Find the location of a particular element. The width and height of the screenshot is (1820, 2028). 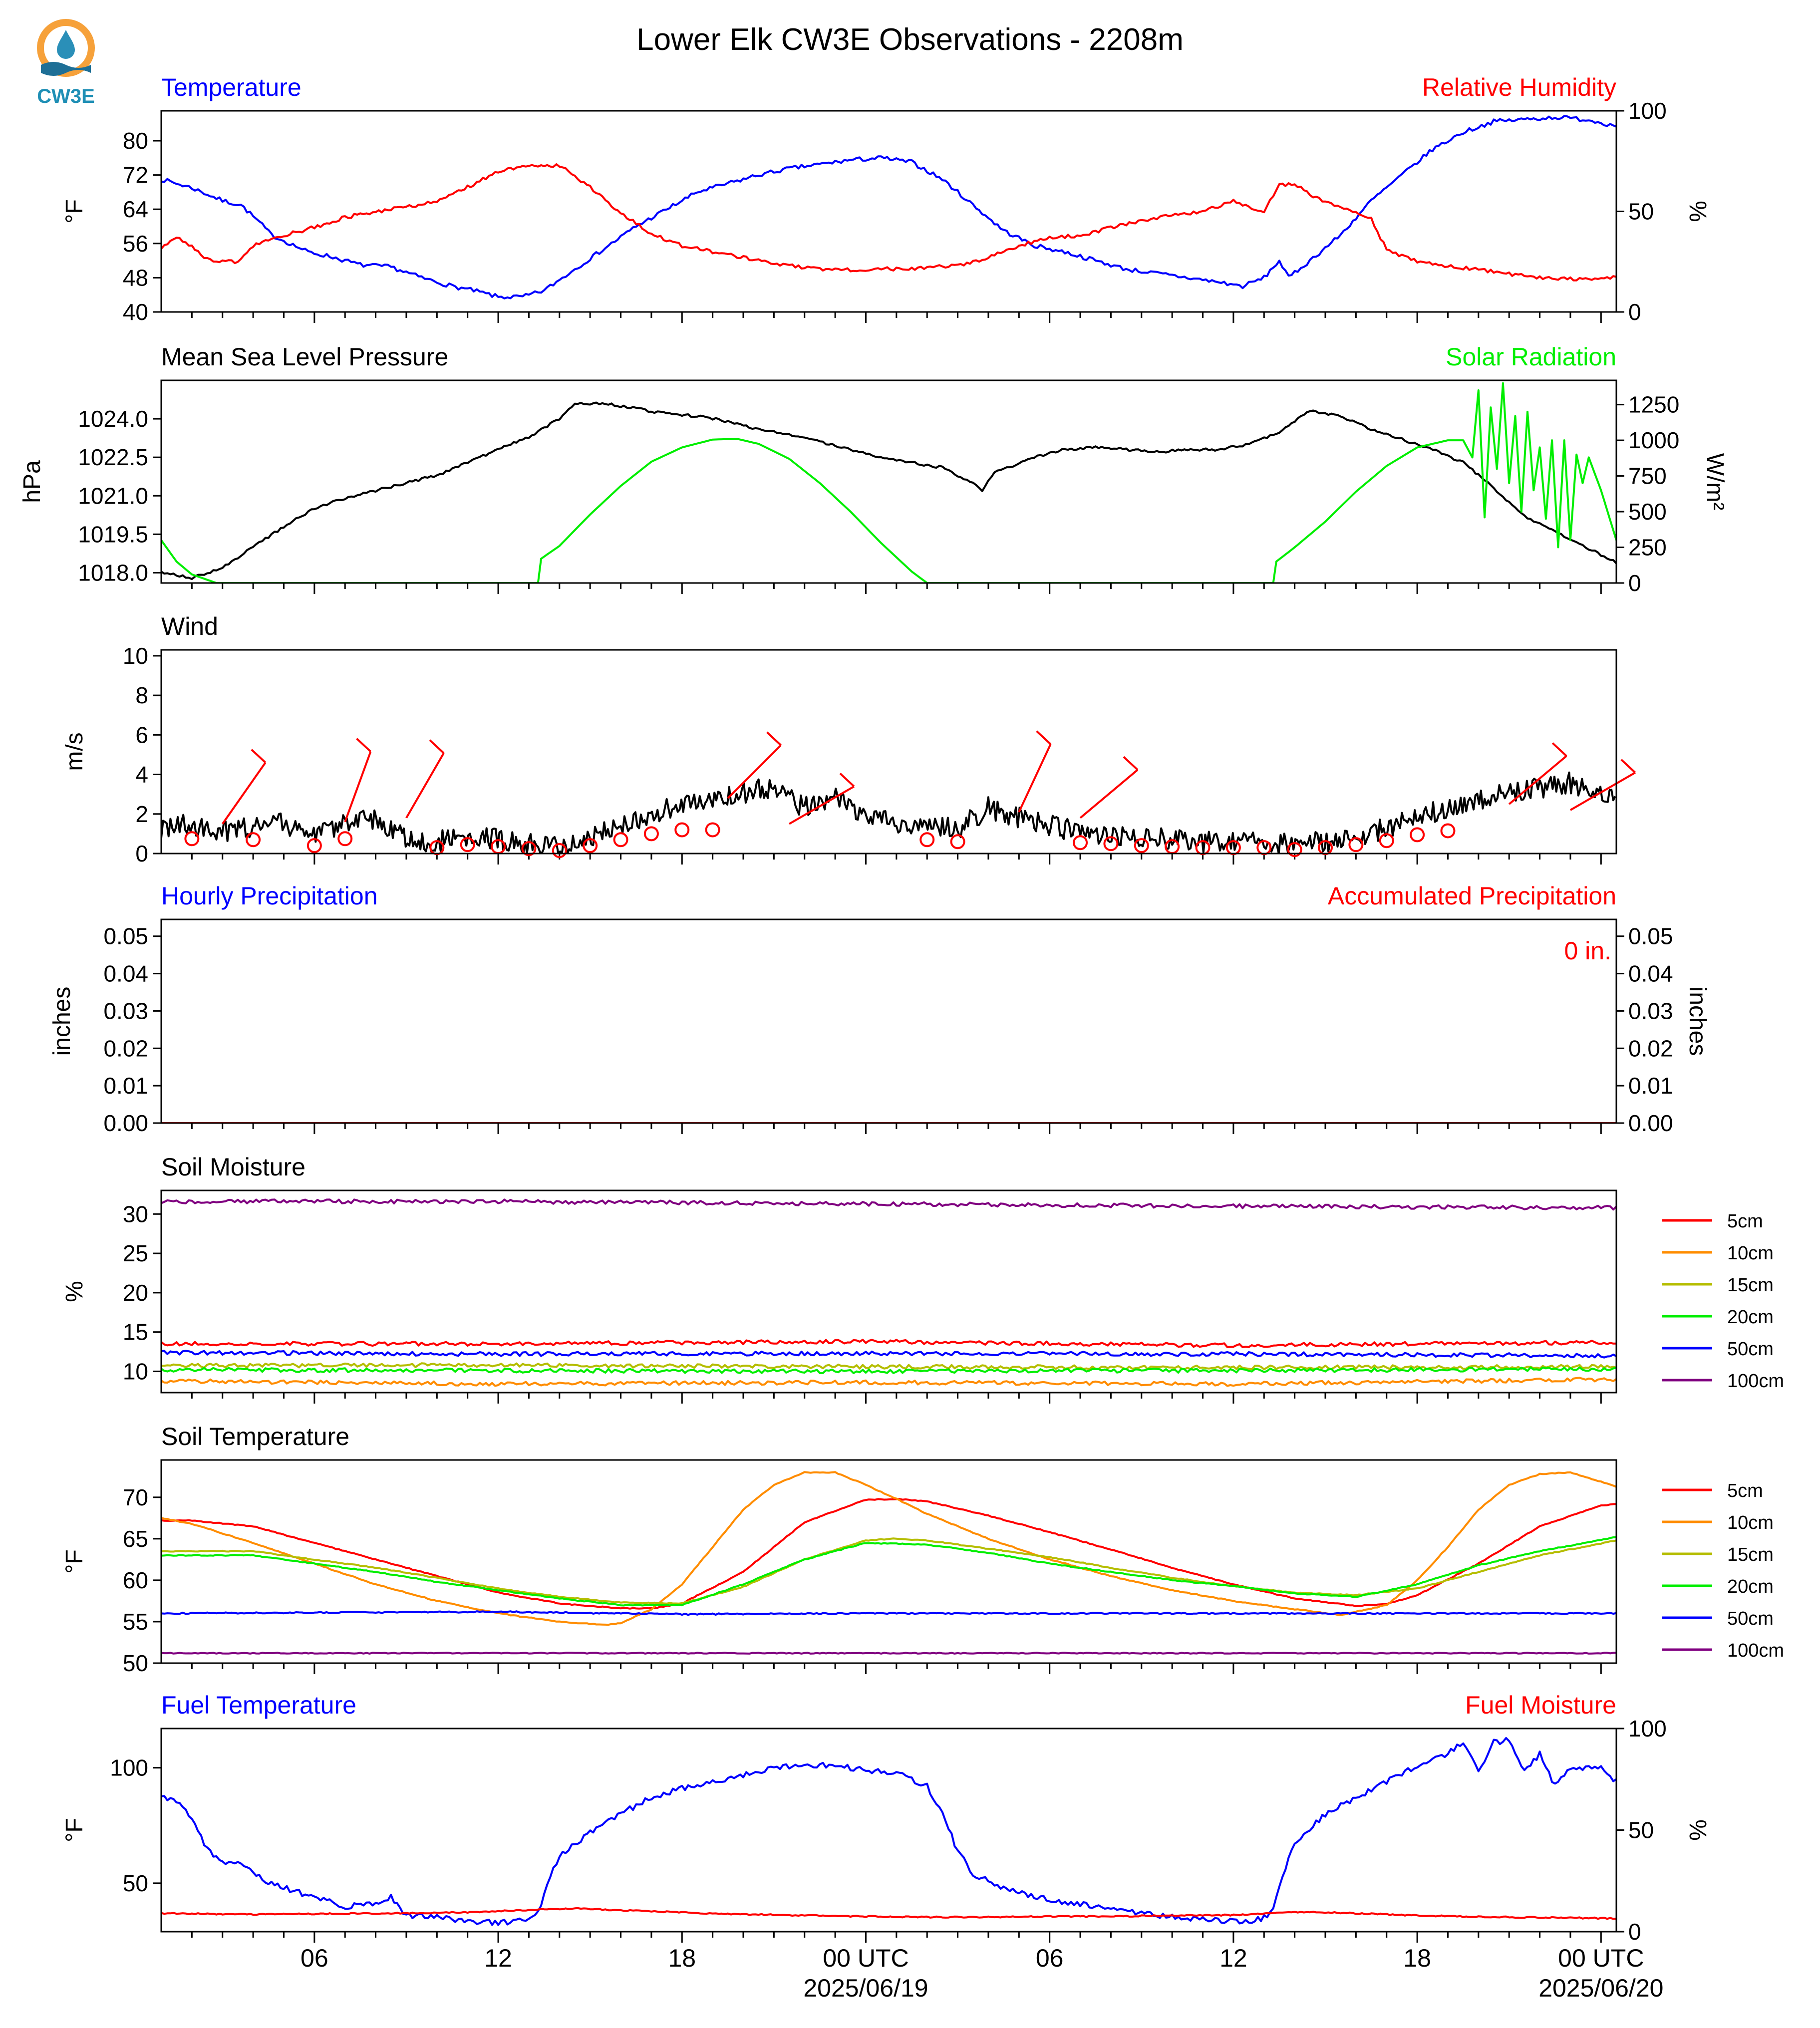

y-tick-label: 0.04 is located at coordinates (125, 974).